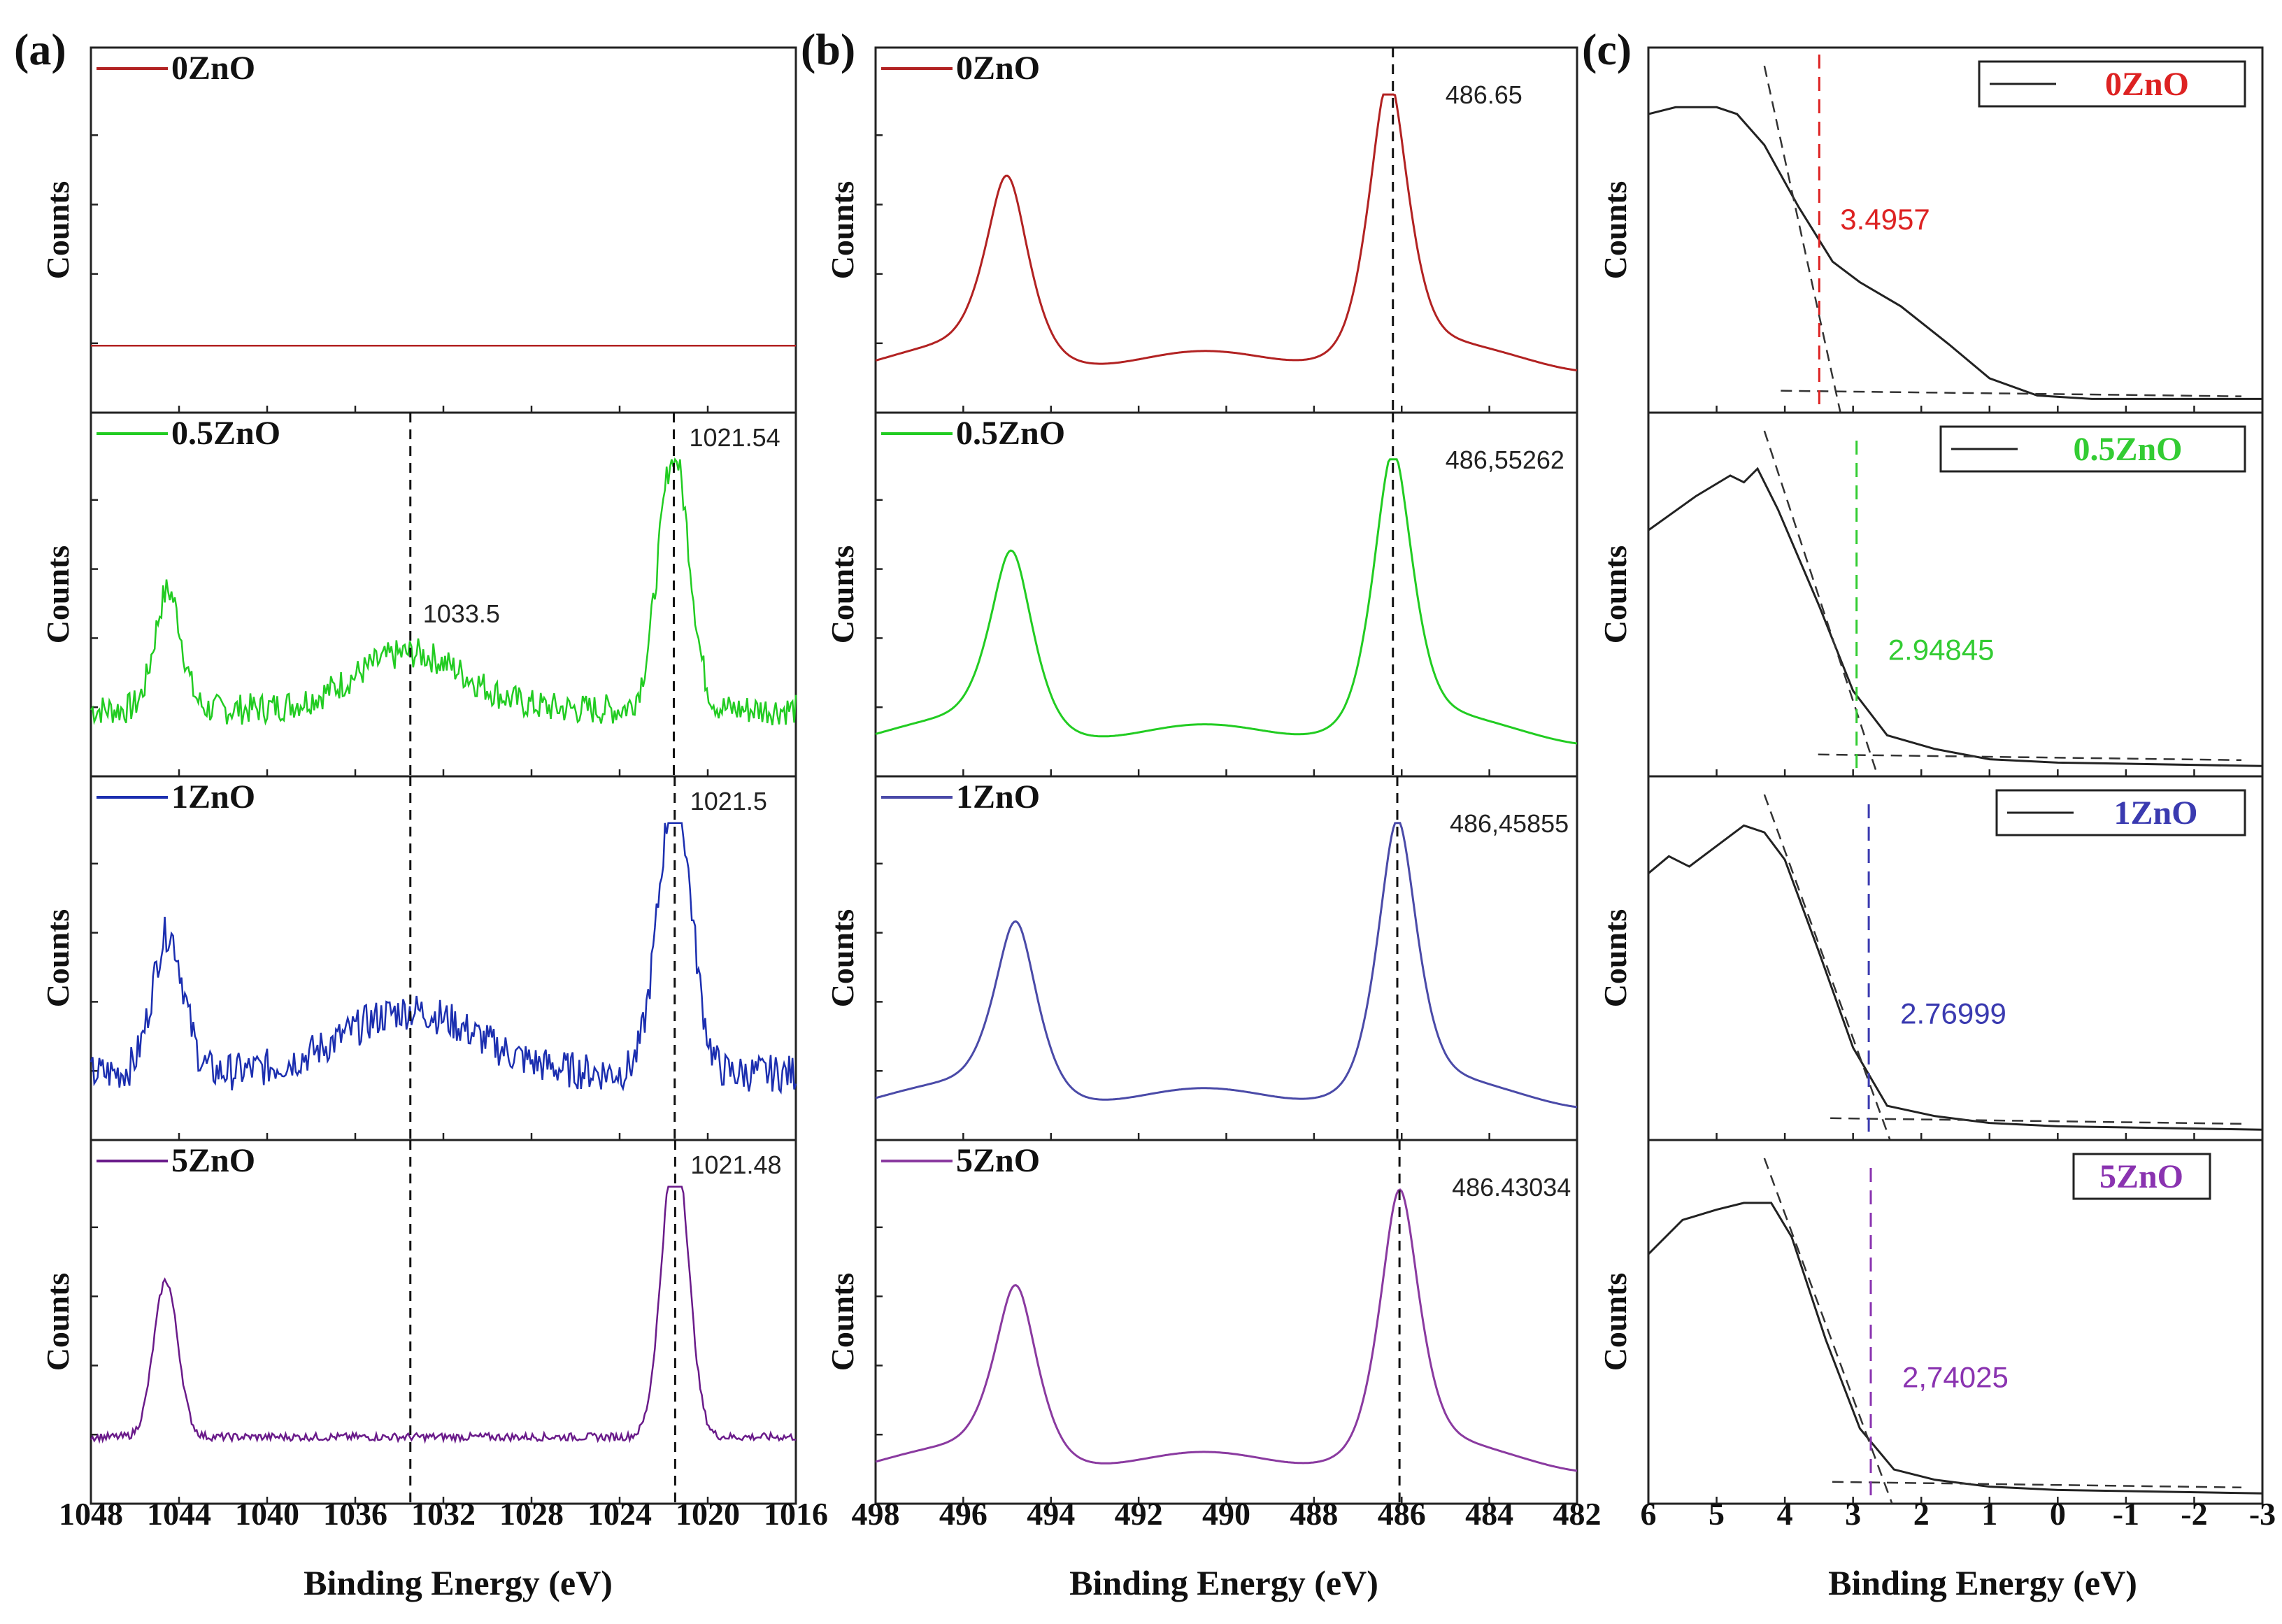  Describe the element at coordinates (531, 1514) in the screenshot. I see `x-tick-label: 1028` at that location.